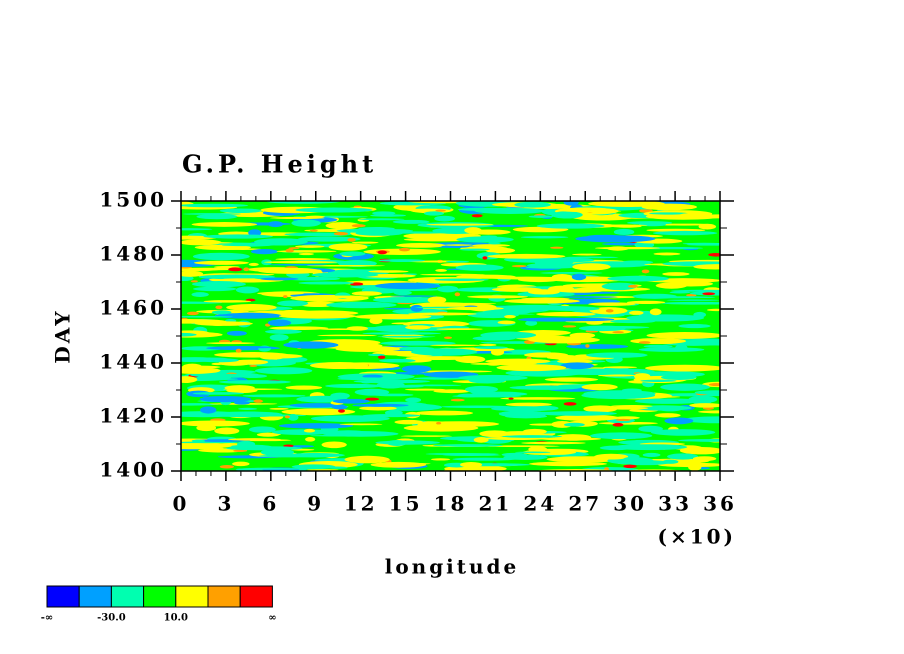 The width and height of the screenshot is (904, 654). I want to click on x-tick-label: 36, so click(720, 504).